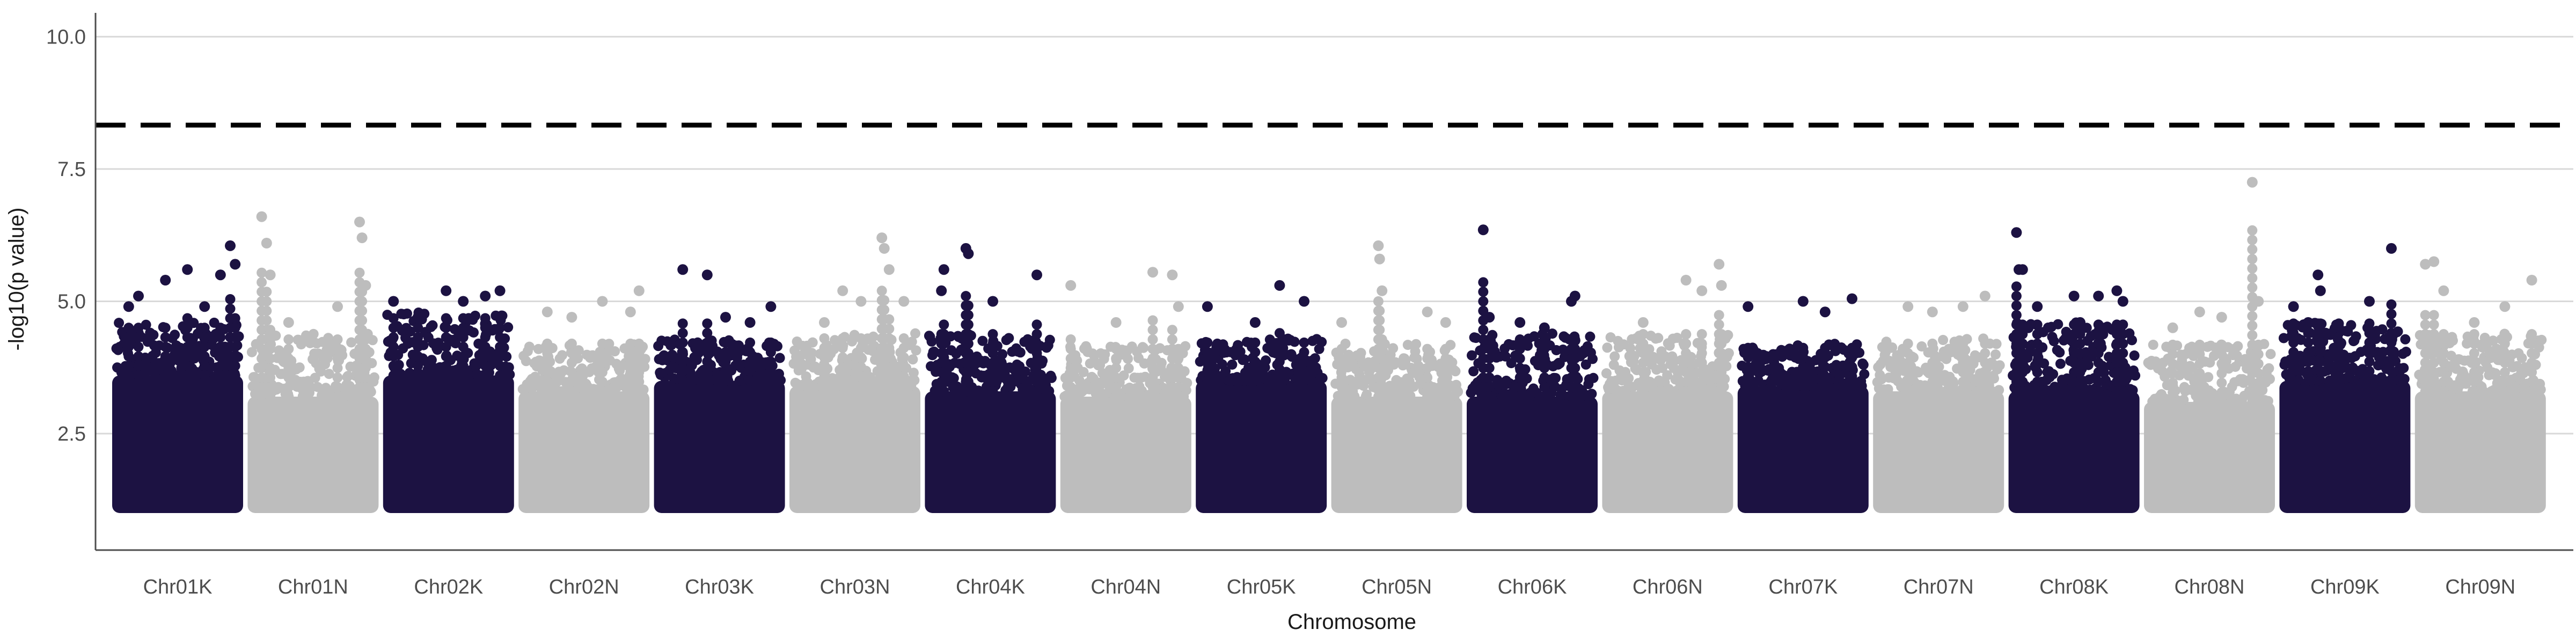 This screenshot has width=2576, height=644. Describe the element at coordinates (854, 449) in the screenshot. I see `point-cloud-Chr03N` at that location.